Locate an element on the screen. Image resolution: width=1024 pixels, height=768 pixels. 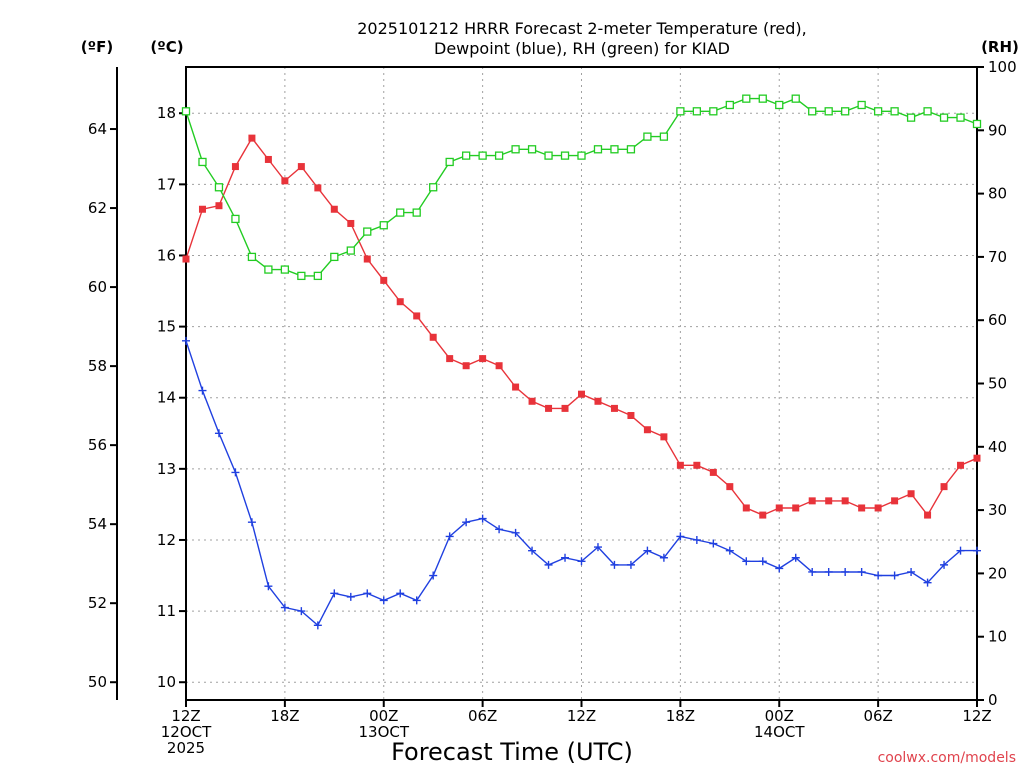
fahrenheit-tick-label: 64 is located at coordinates (97, 129).